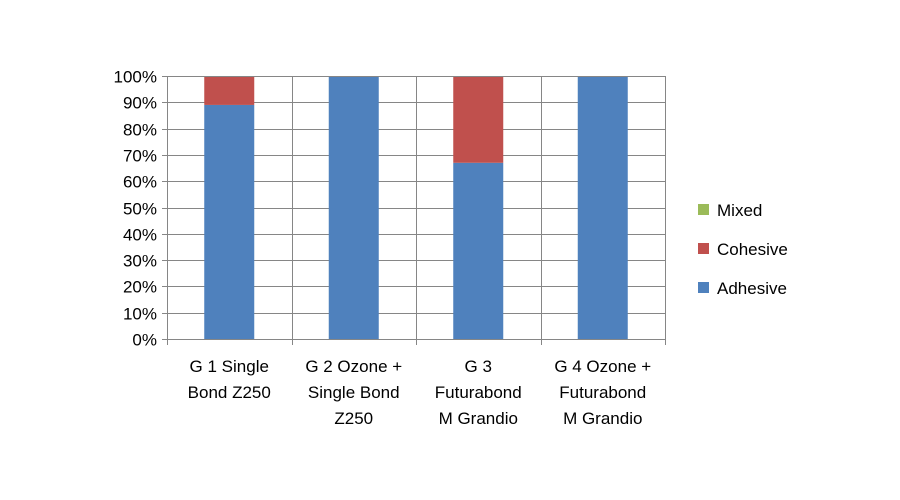  Describe the element at coordinates (140, 103) in the screenshot. I see `y-tick-label: 90%` at that location.